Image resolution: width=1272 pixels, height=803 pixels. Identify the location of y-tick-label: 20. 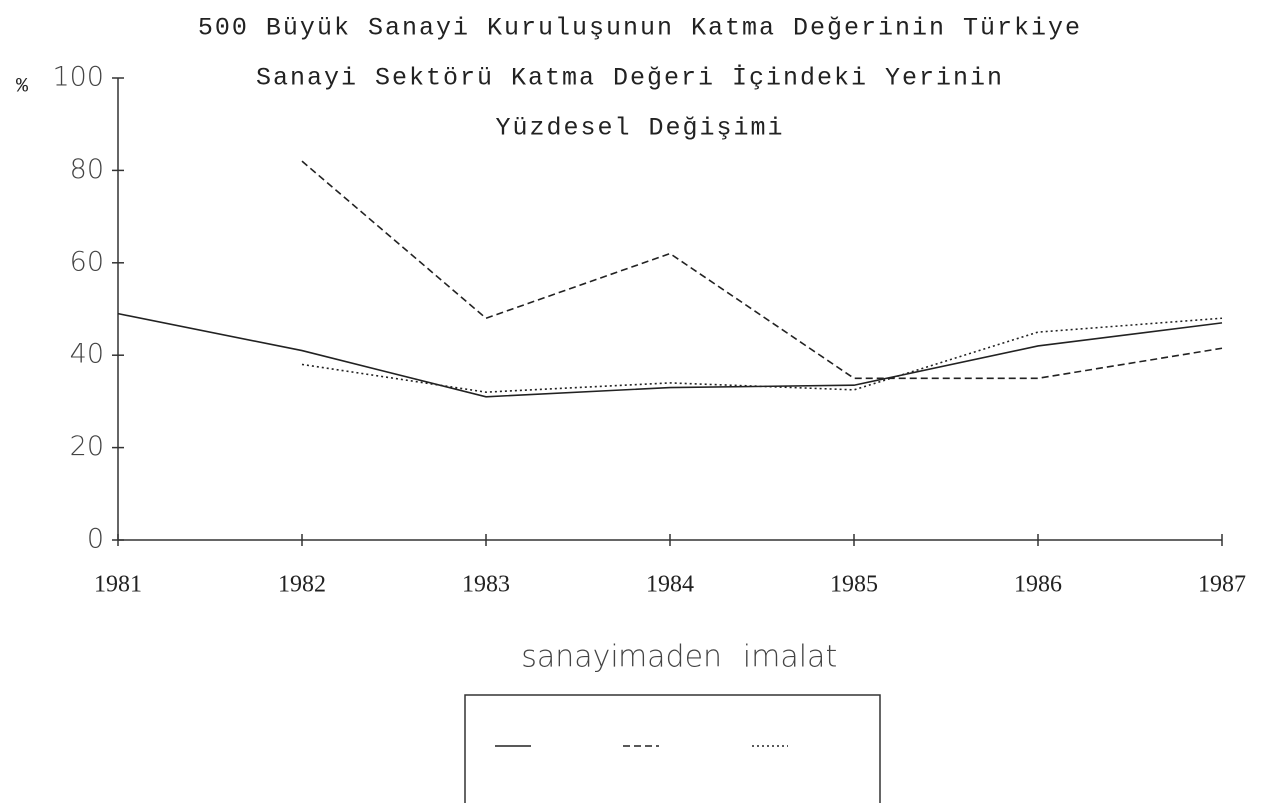
(87, 446).